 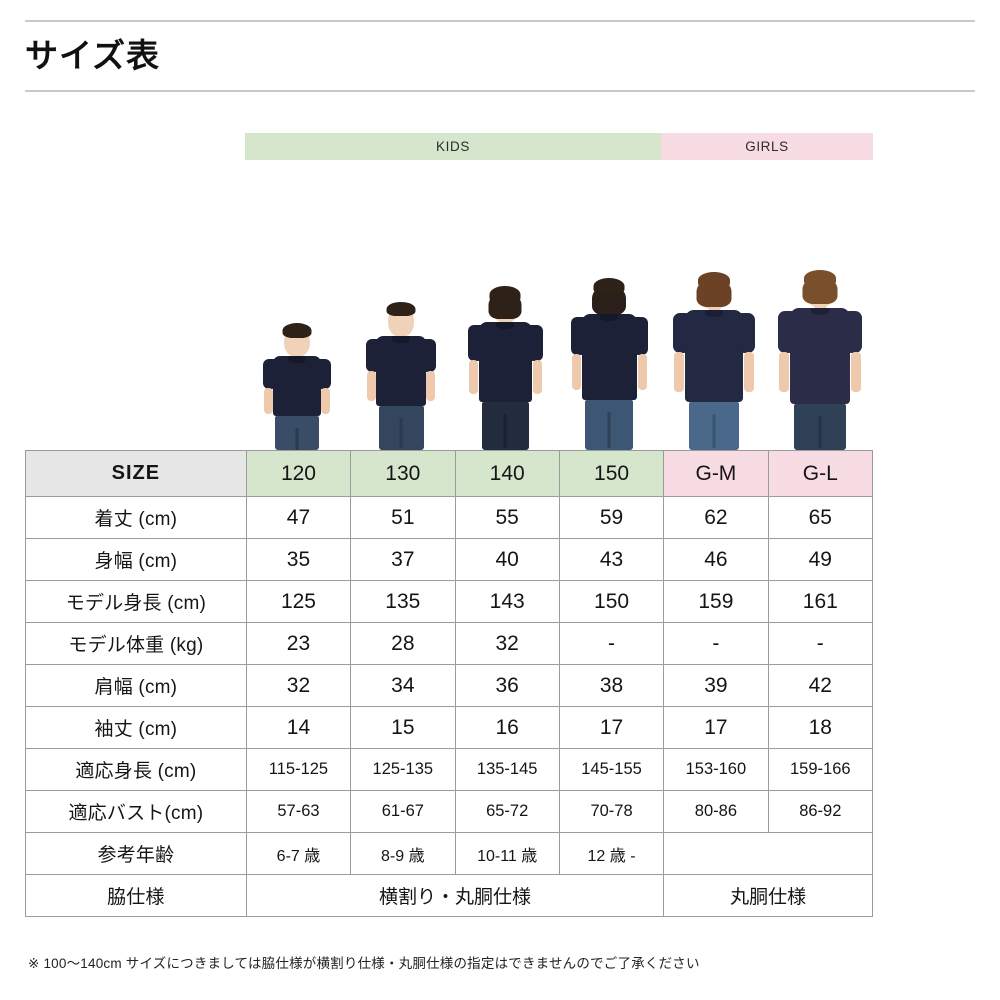 I want to click on cell-body-length-150: 59, so click(x=611, y=517).